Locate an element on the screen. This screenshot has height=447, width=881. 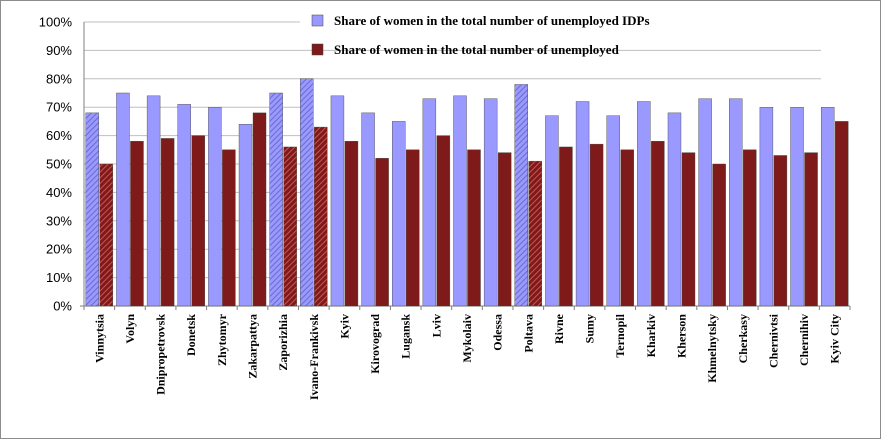
x-tick-label: Kyiv is located at coordinates (344, 326).